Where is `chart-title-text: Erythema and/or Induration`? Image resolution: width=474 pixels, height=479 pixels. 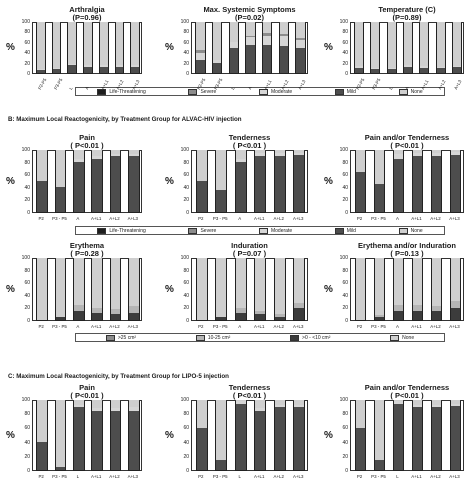
chart-title-text: Erythema and/or Induration is located at coordinates (407, 245).